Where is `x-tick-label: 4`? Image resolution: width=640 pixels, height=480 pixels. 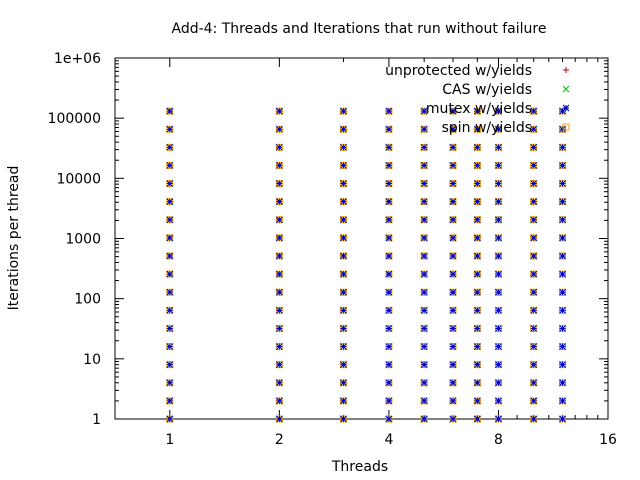
x-tick-label: 4 is located at coordinates (388, 440).